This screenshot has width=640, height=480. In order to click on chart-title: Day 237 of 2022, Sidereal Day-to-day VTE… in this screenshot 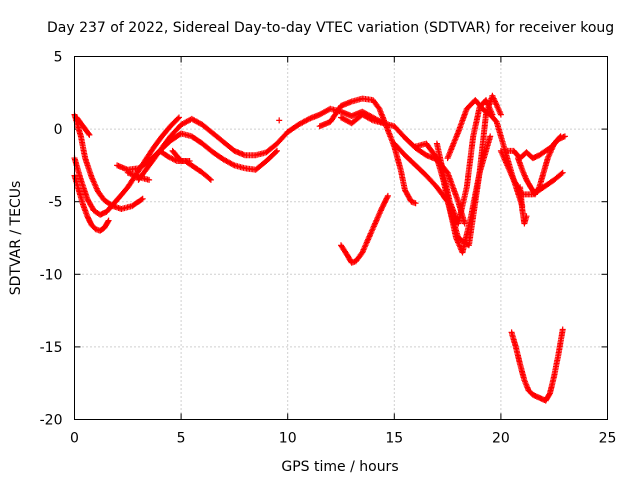, I will do `click(330, 28)`.